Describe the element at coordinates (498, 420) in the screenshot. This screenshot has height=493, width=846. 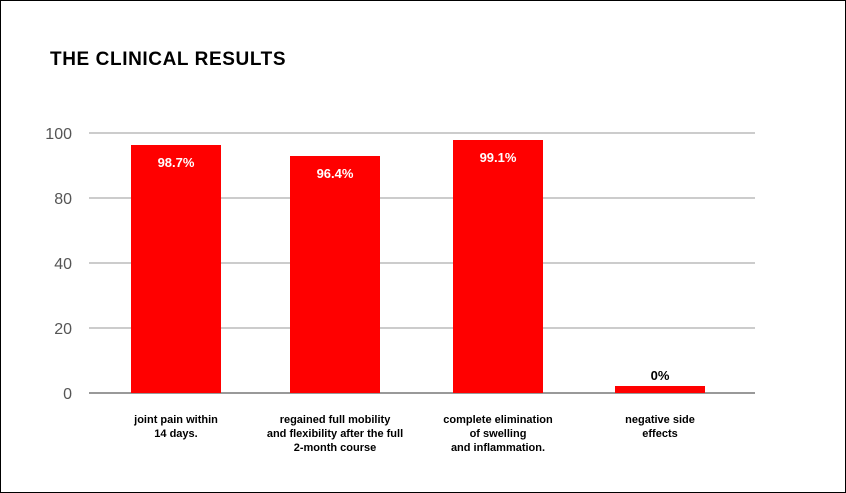
I see `category-label: complete elimination` at that location.